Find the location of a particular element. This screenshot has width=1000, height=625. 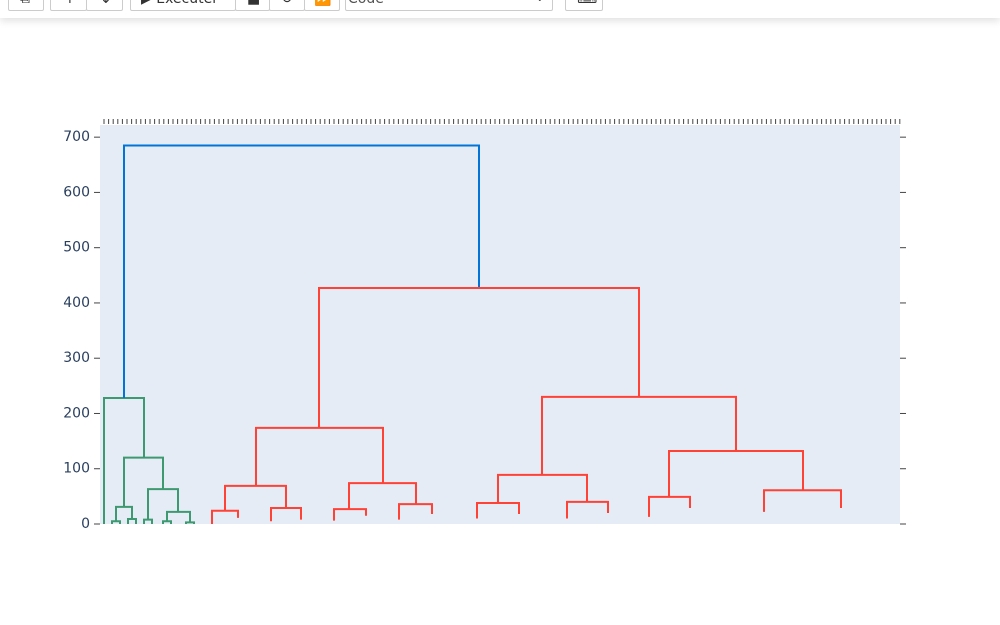

y-tick-label: 200 is located at coordinates (76, 413).